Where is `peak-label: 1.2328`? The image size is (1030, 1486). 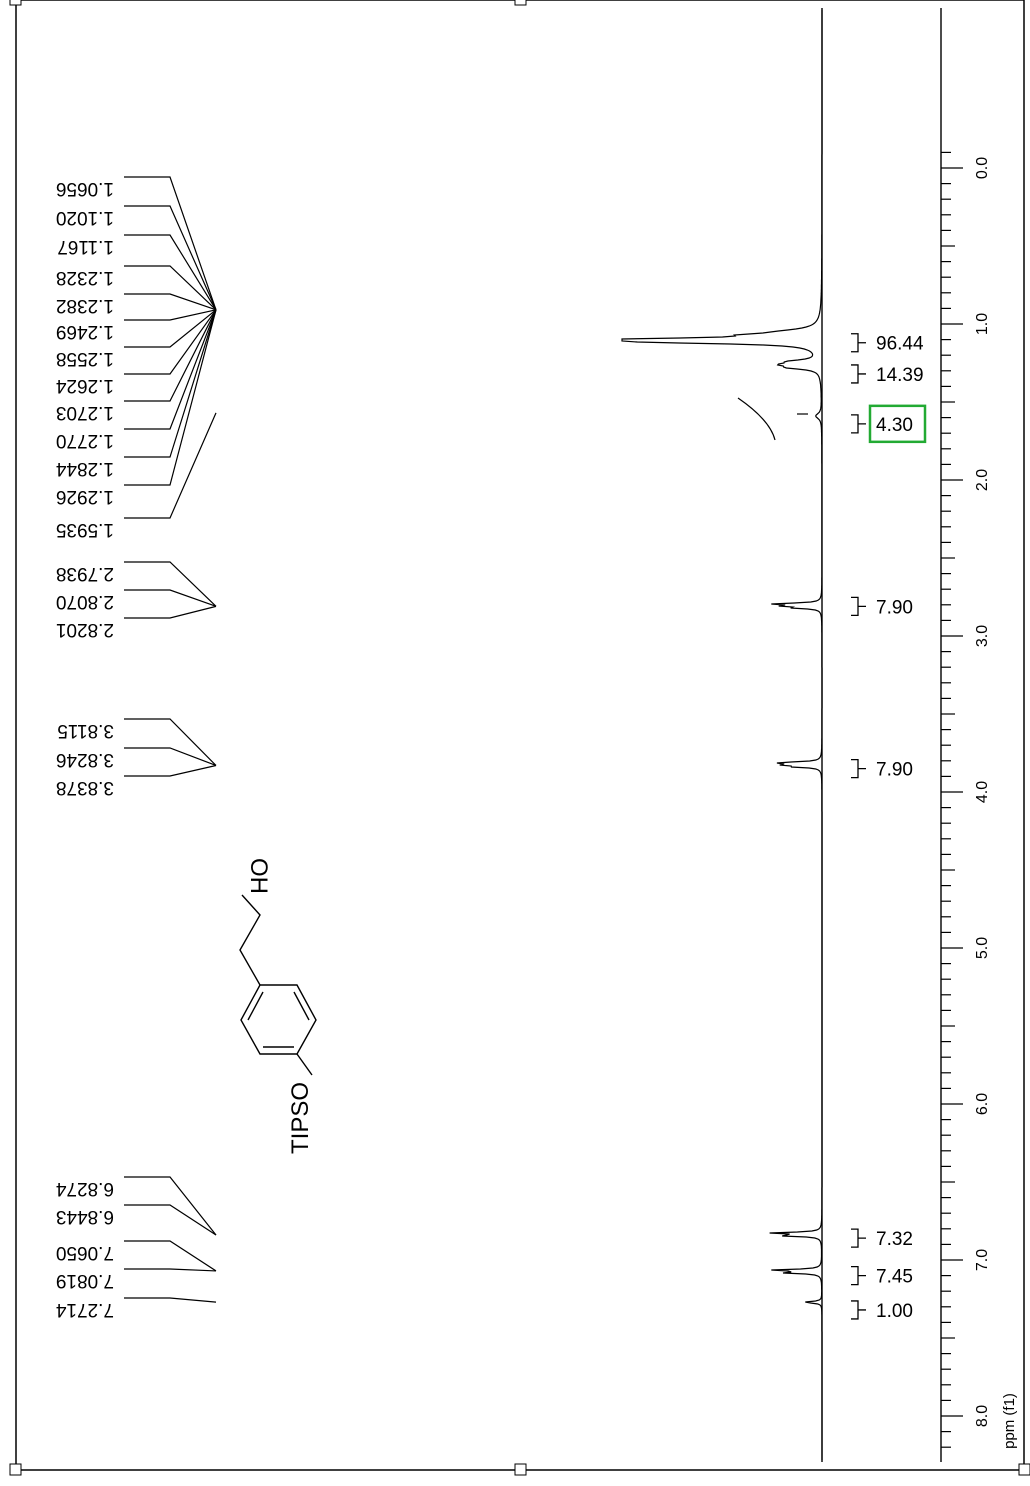
peak-label: 1.2328 is located at coordinates (136, 288).